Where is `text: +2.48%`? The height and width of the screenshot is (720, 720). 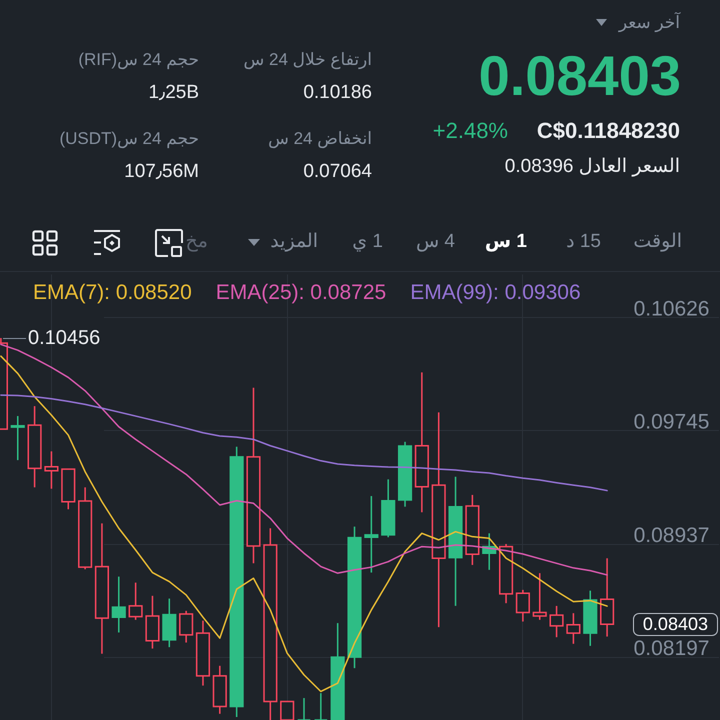
text: +2.48% is located at coordinates (470, 131).